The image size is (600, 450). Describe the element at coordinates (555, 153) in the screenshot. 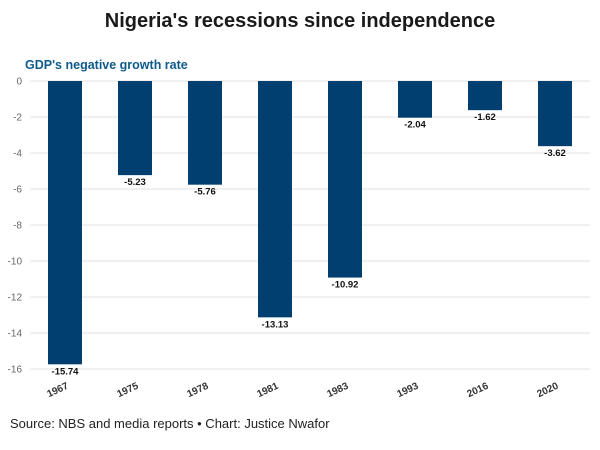

I see `data-label-2020: -3.62` at that location.